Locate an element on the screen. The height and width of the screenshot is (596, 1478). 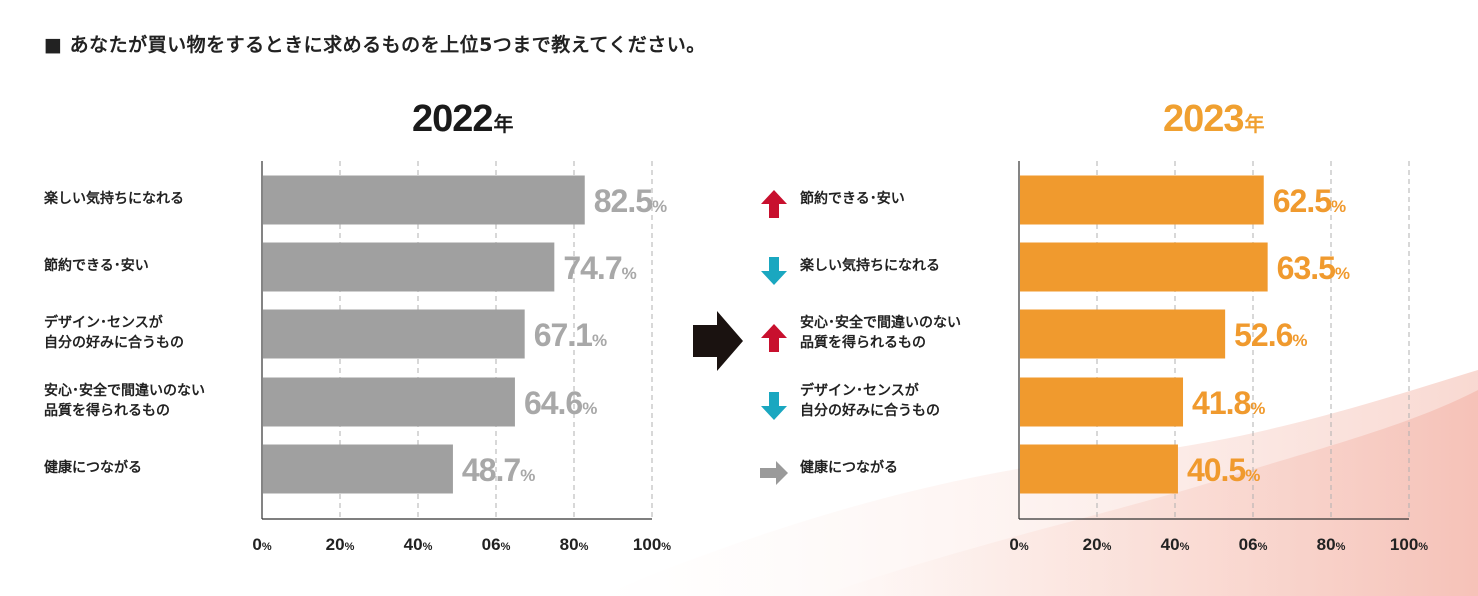
chart-title-year: 2023 is located at coordinates (1204, 119).